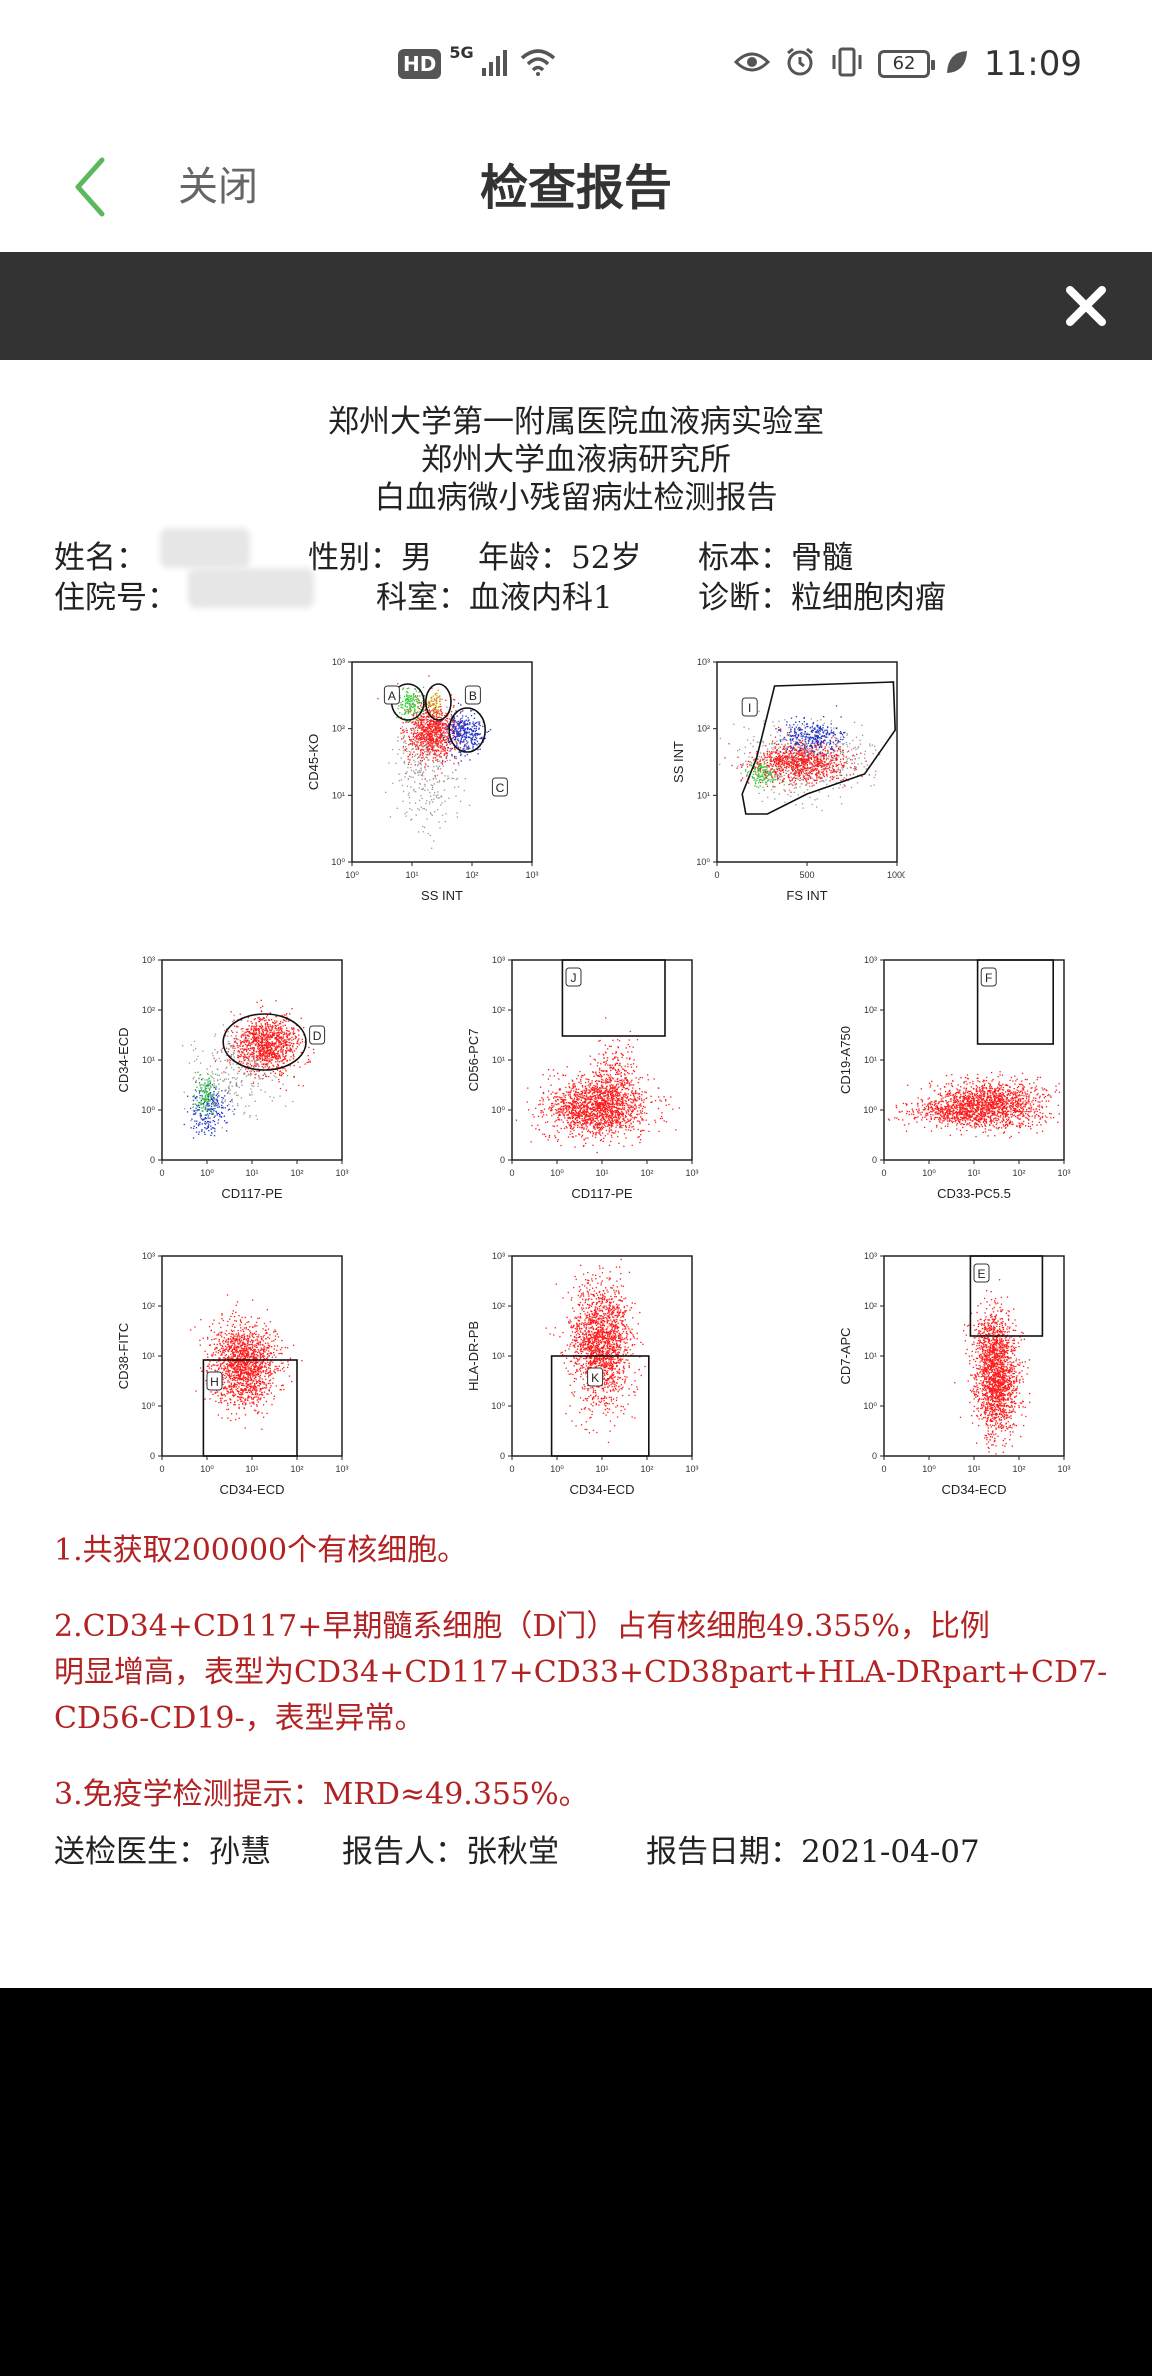 The width and height of the screenshot is (1152, 2376). I want to click on clock: 11:09, so click(1033, 64).